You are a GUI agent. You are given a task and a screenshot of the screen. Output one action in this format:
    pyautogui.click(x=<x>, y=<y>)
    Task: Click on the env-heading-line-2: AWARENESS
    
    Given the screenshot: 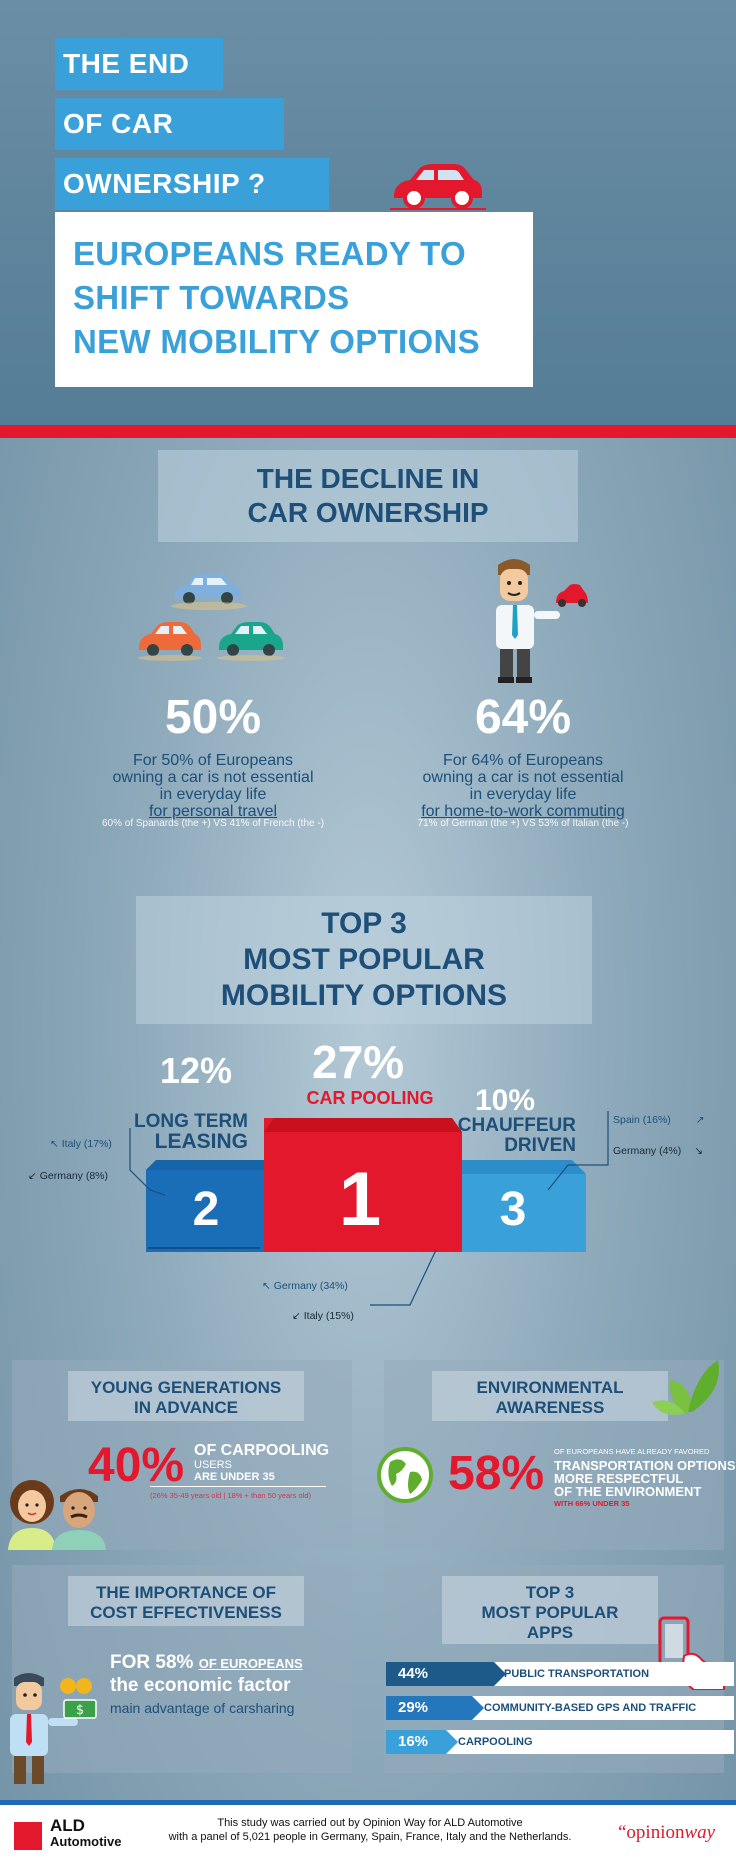 What is the action you would take?
    pyautogui.click(x=550, y=1407)
    